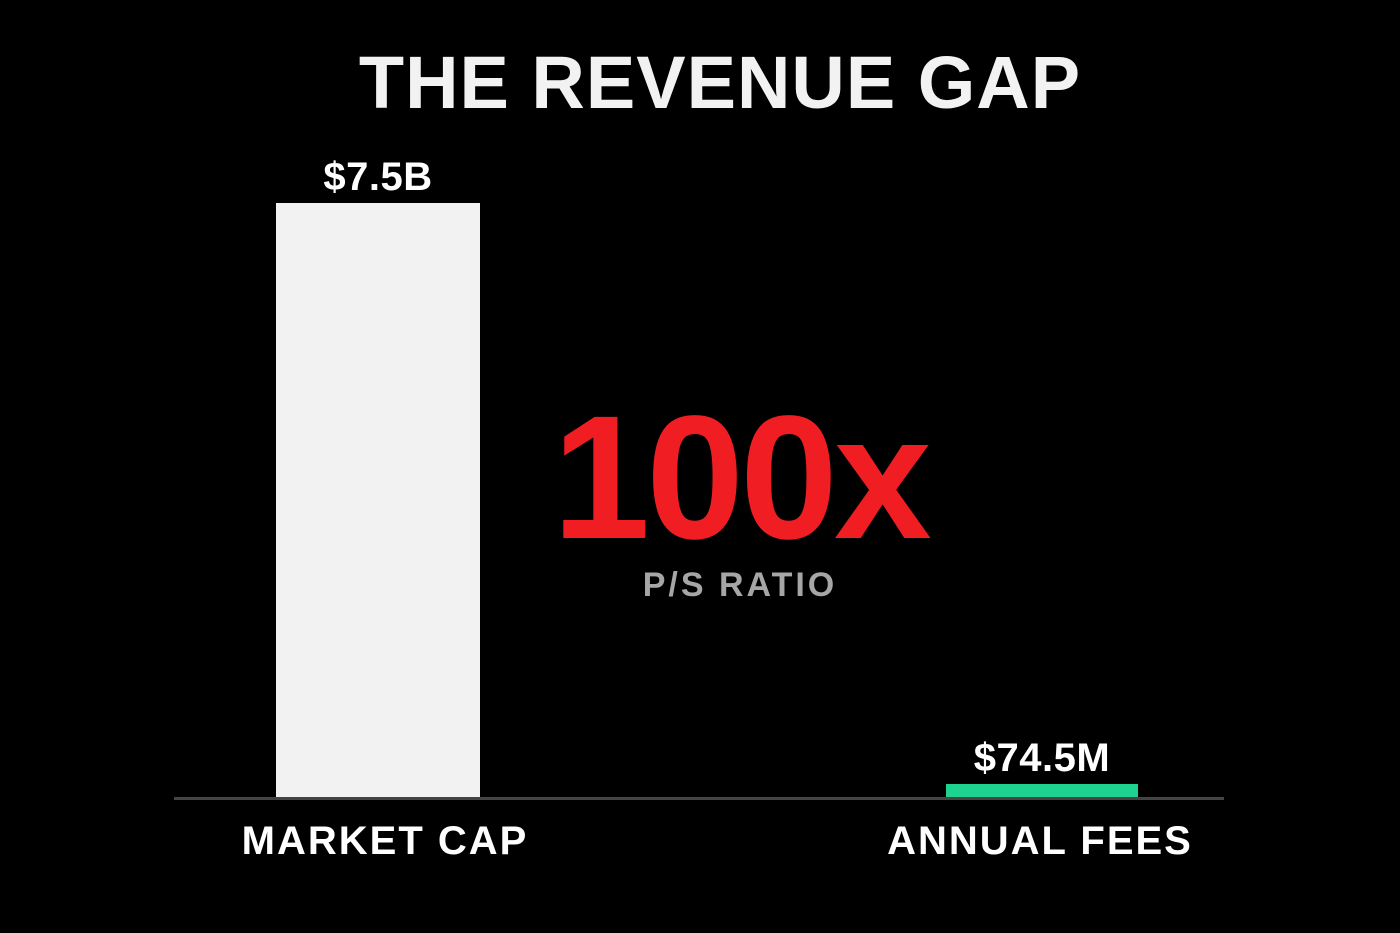 The image size is (1400, 933). Describe the element at coordinates (378, 500) in the screenshot. I see `market-cap-bar` at that location.